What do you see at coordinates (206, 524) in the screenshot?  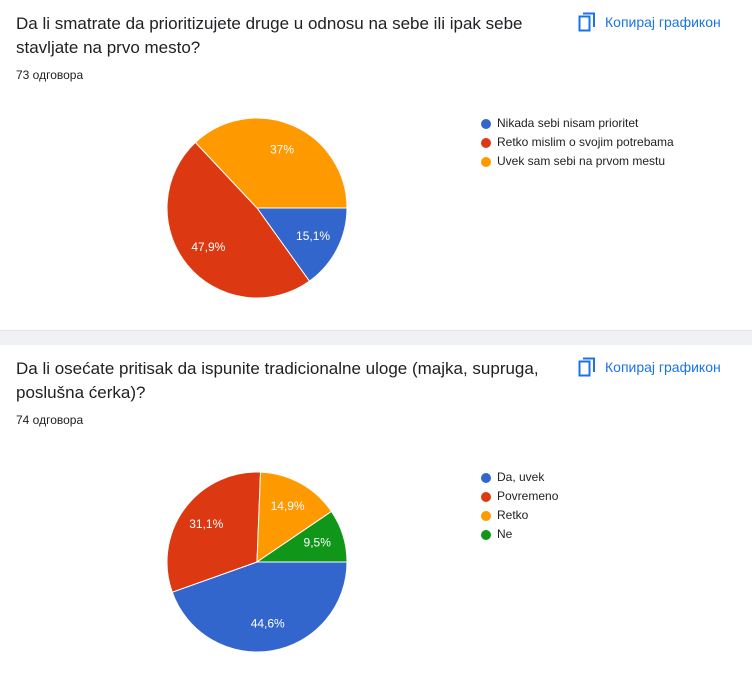 I see `slice-label: 31,1%` at bounding box center [206, 524].